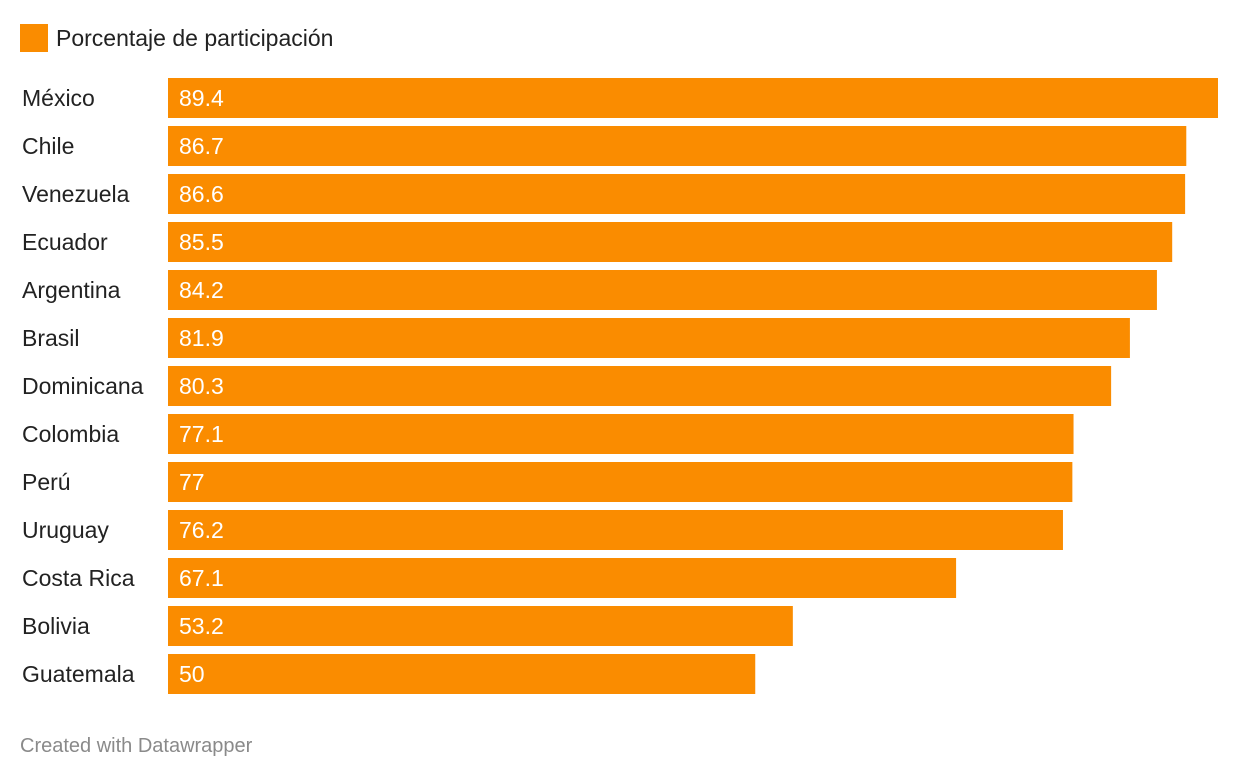 The height and width of the screenshot is (782, 1240). I want to click on category-label: Colombia, so click(70, 434).